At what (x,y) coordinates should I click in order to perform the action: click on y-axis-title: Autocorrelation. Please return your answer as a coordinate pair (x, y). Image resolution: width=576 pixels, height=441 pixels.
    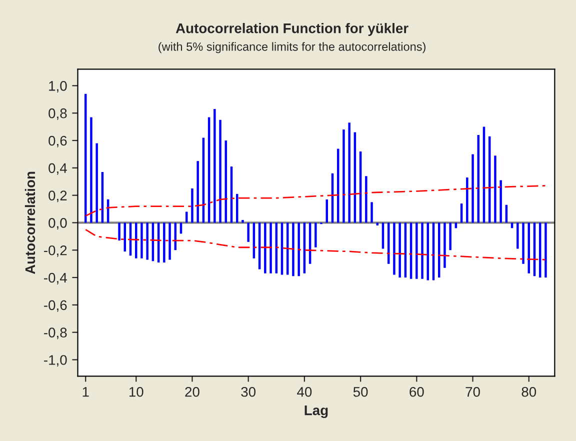
    Looking at the image, I should click on (30, 223).